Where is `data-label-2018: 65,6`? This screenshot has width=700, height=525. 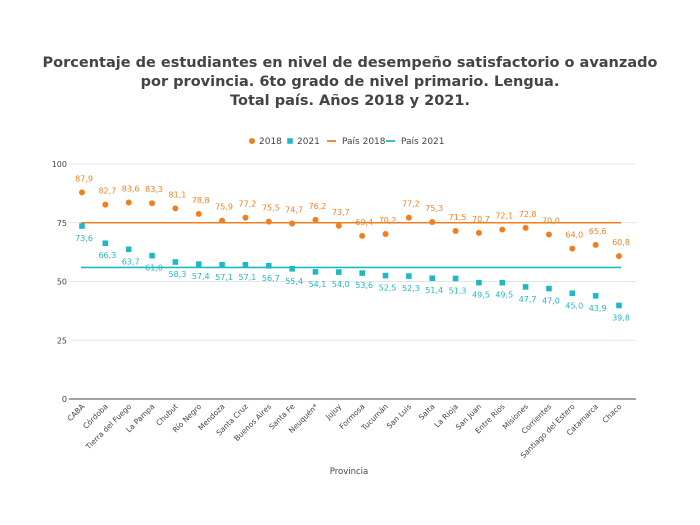
data-label-2018: 65,6 is located at coordinates (598, 231).